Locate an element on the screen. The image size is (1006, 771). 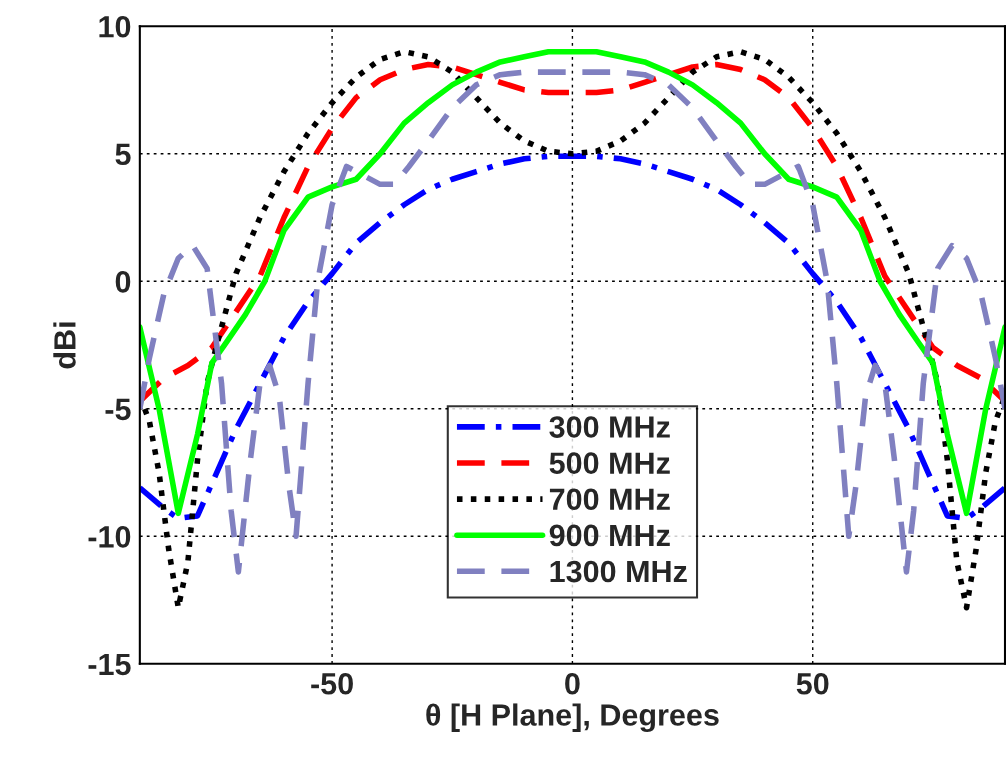
x-axis-title: θ [H Plane], Degrees is located at coordinates (572, 718).